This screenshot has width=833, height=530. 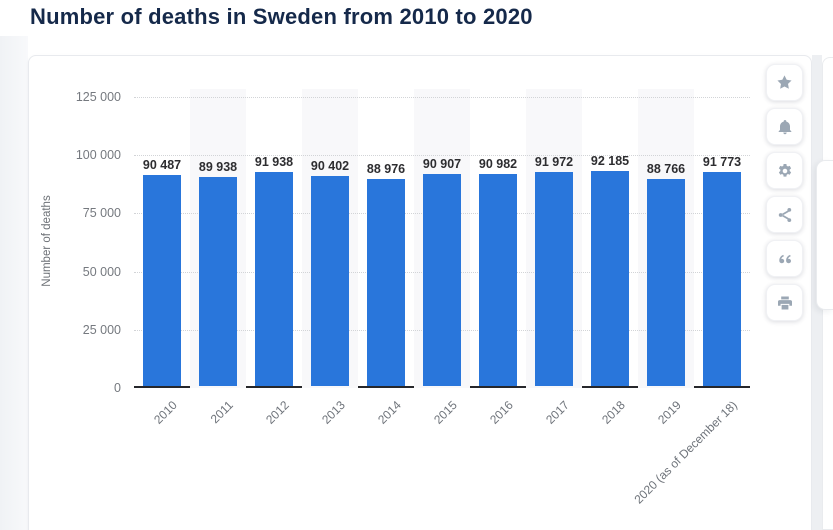 I want to click on bar-2011, so click(x=218, y=281).